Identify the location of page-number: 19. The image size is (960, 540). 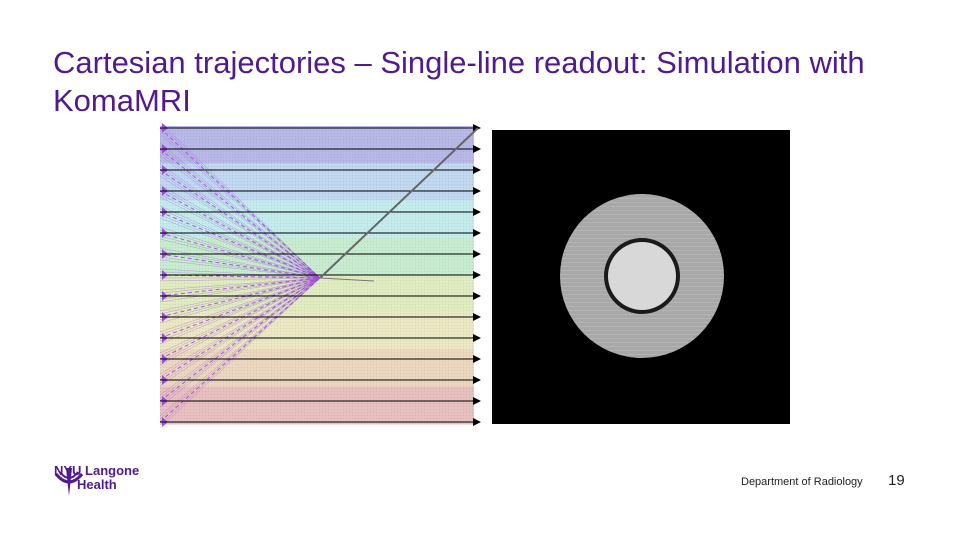
(896, 480).